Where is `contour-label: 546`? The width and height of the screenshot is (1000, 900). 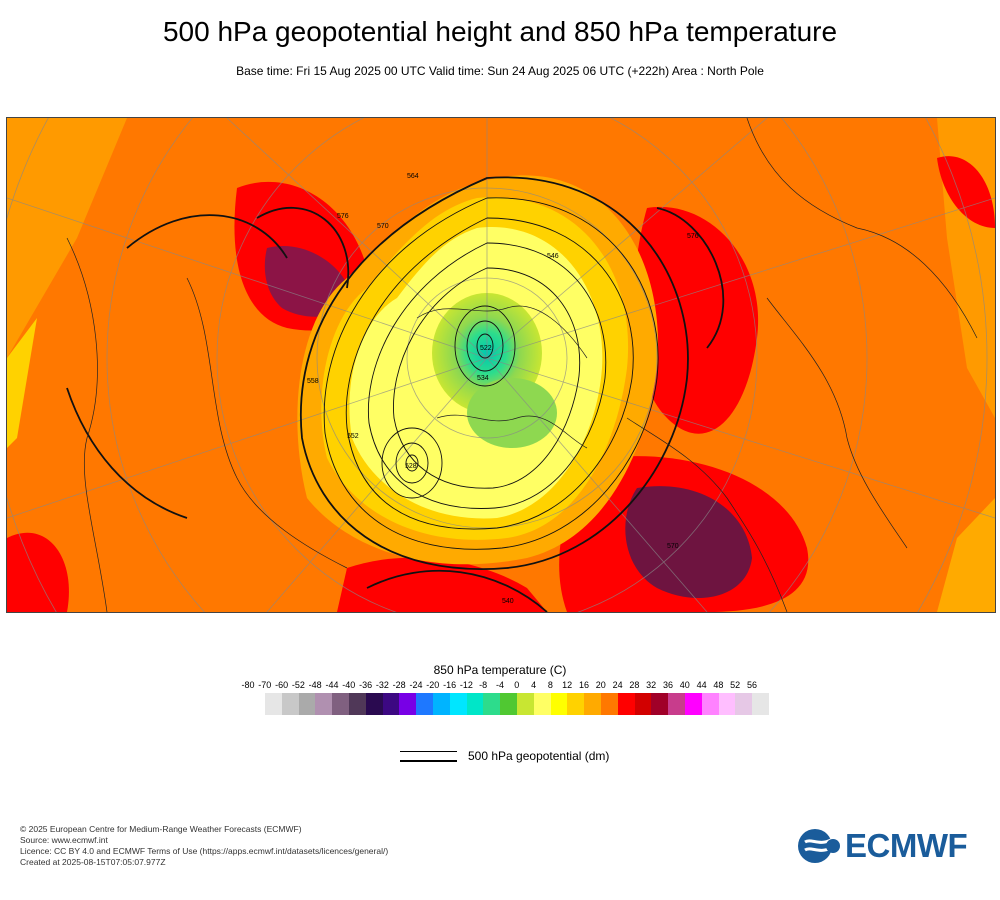
contour-label: 546 is located at coordinates (553, 256).